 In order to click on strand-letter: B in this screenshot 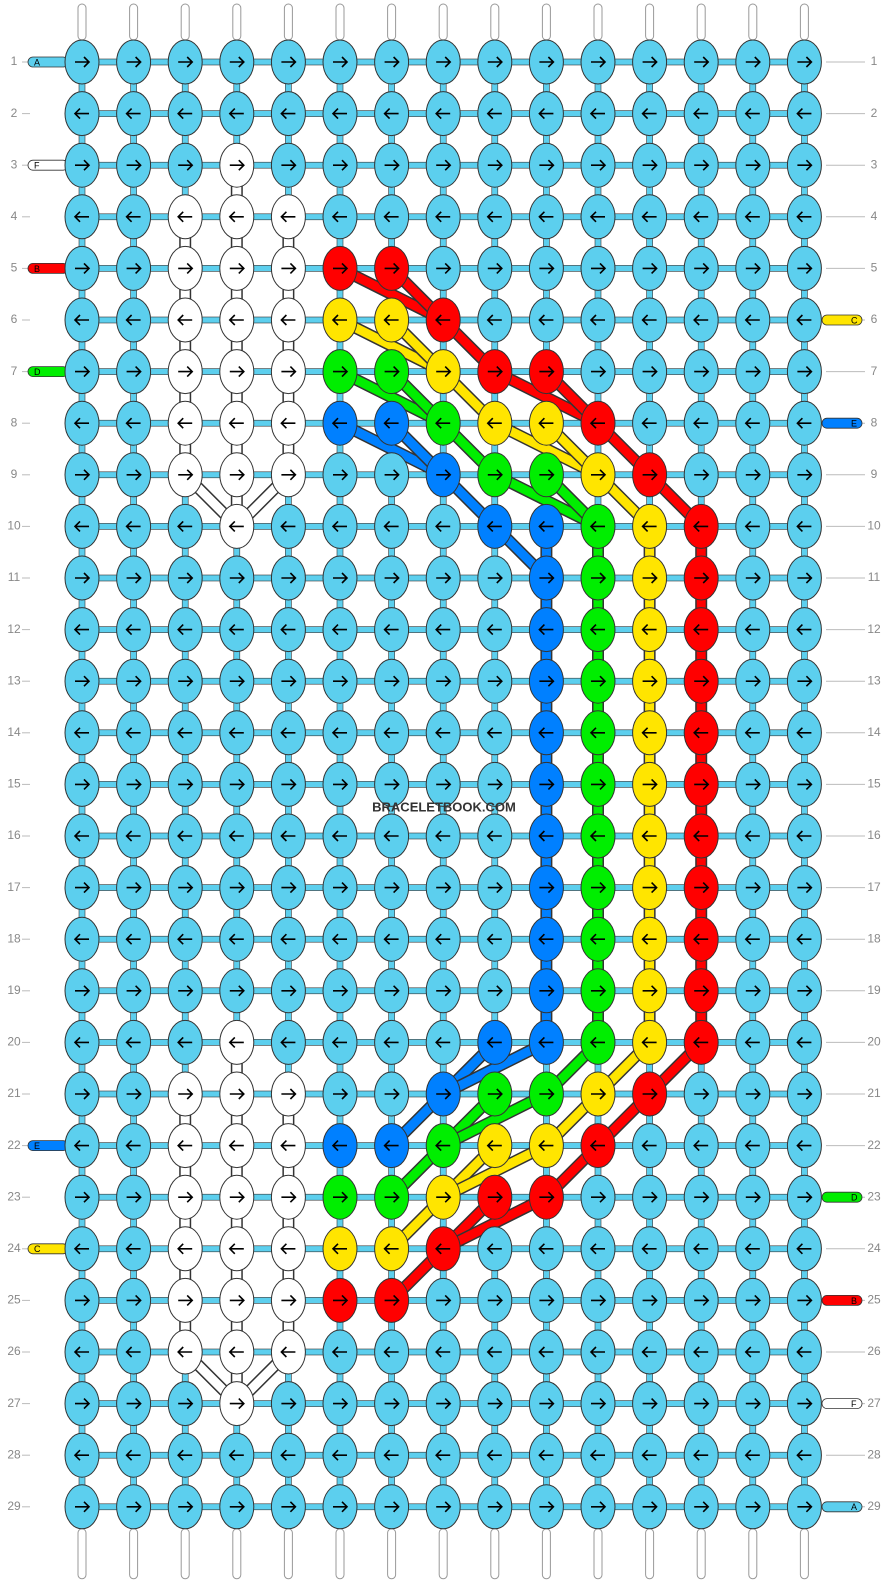, I will do `click(854, 1301)`.